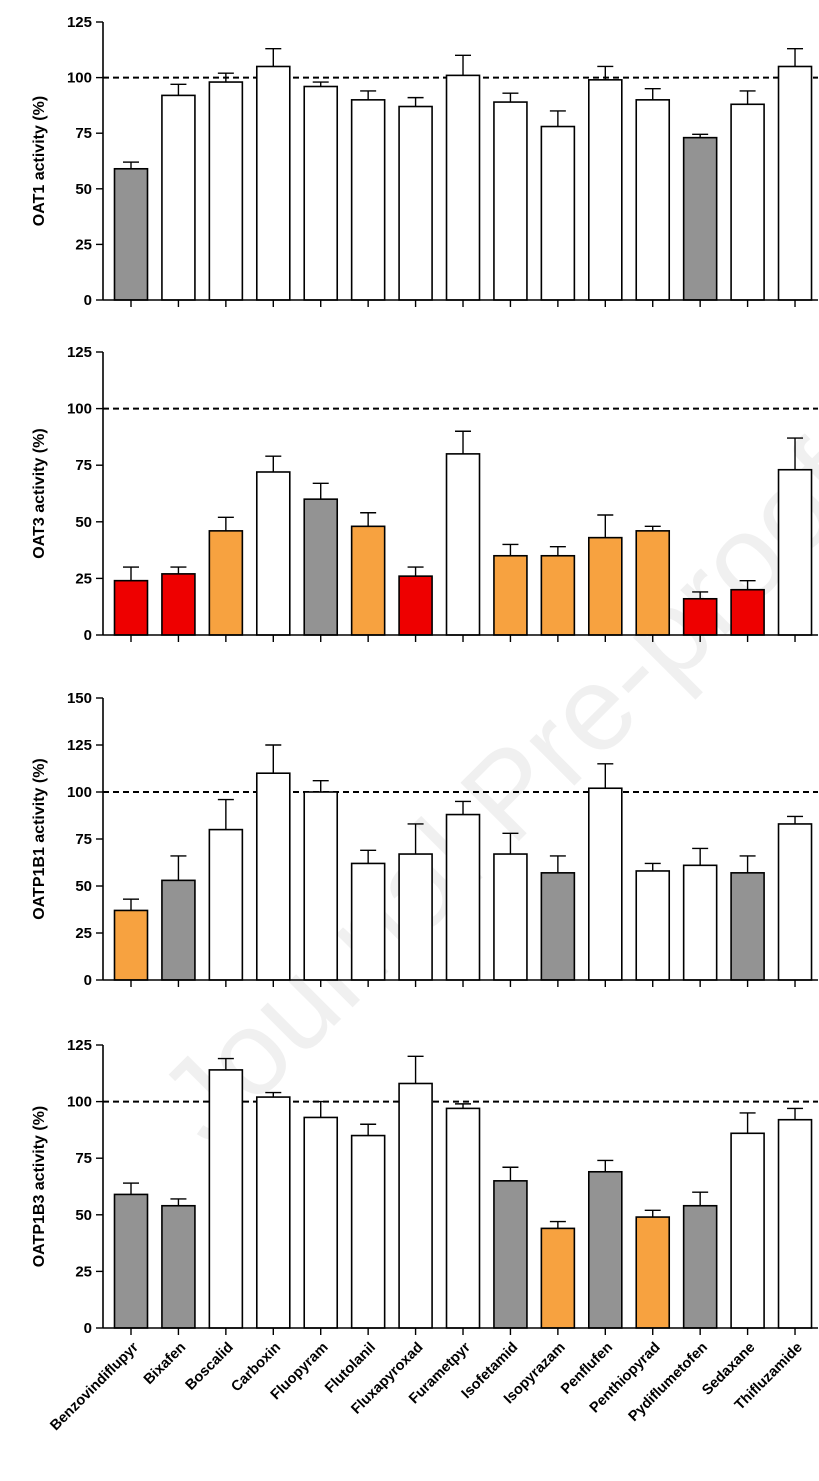 The image size is (819, 1481). What do you see at coordinates (39, 493) in the screenshot?
I see `y-axis-label: OAT3 activity (%)` at bounding box center [39, 493].